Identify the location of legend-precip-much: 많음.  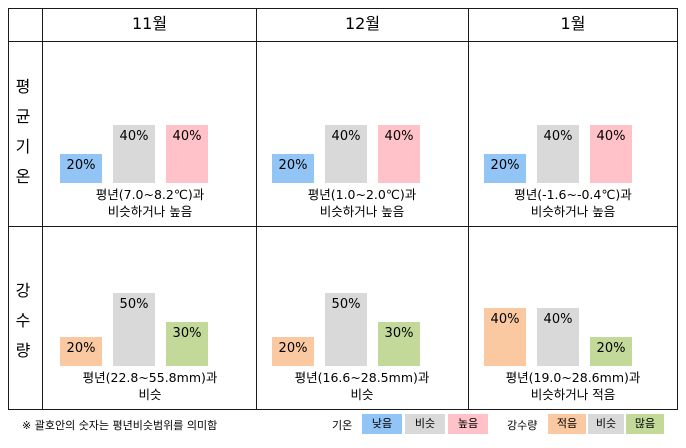
(645, 424).